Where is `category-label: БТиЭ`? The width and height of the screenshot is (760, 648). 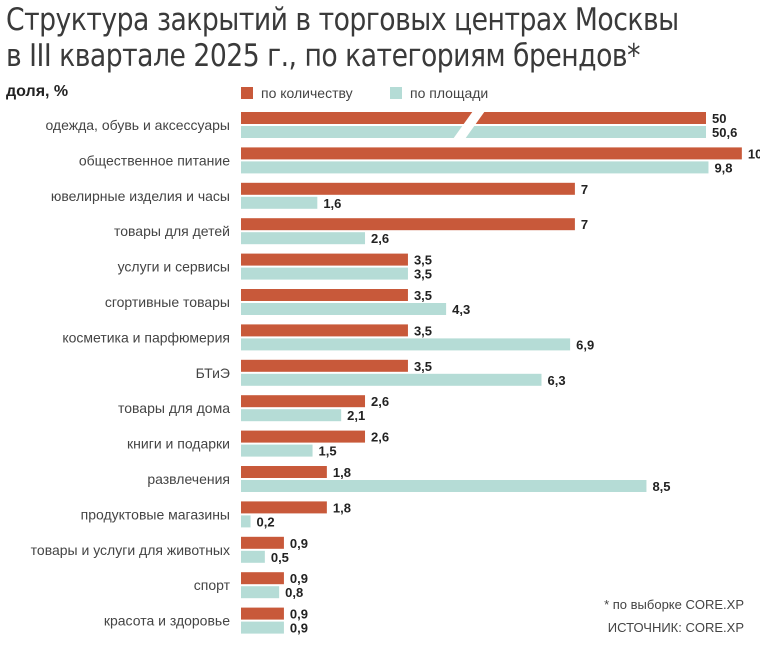
category-label: БТиЭ is located at coordinates (213, 373).